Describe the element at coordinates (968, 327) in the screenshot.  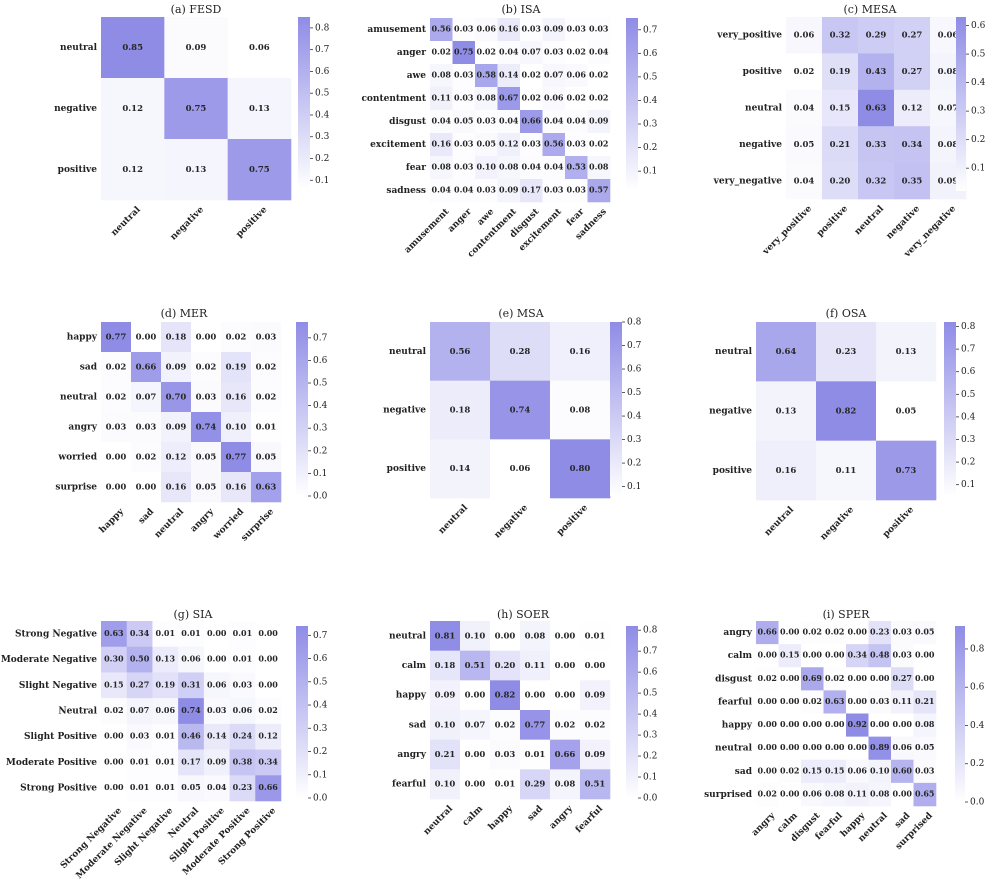
I see `colorbar-tick-label: 0.8` at that location.